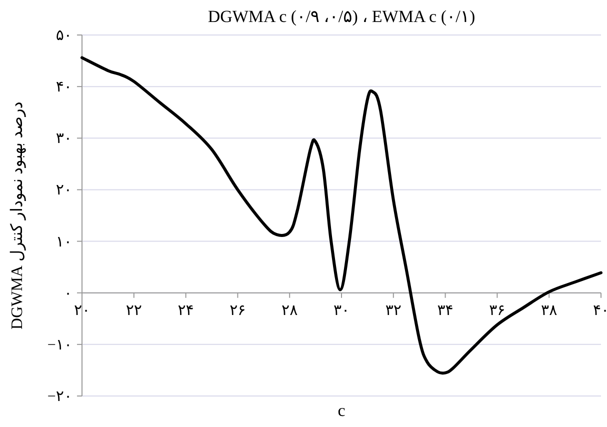 This screenshot has height=427, width=607. I want to click on x-tick-label: ۳۲, so click(393, 310).